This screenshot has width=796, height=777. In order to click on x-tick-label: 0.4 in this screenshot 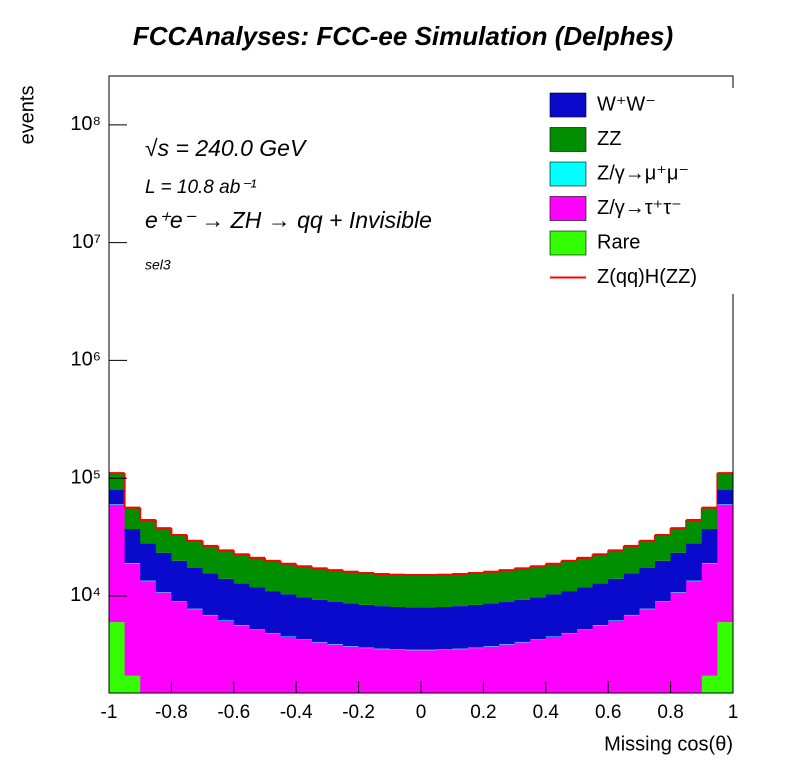, I will do `click(546, 712)`.